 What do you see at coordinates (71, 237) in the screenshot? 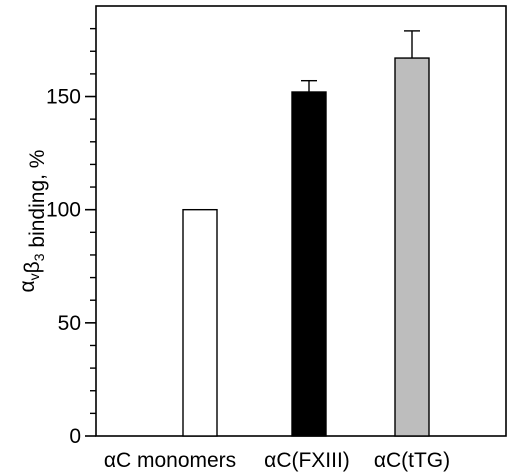
I see `y-ticks: 0 50 100 150` at bounding box center [71, 237].